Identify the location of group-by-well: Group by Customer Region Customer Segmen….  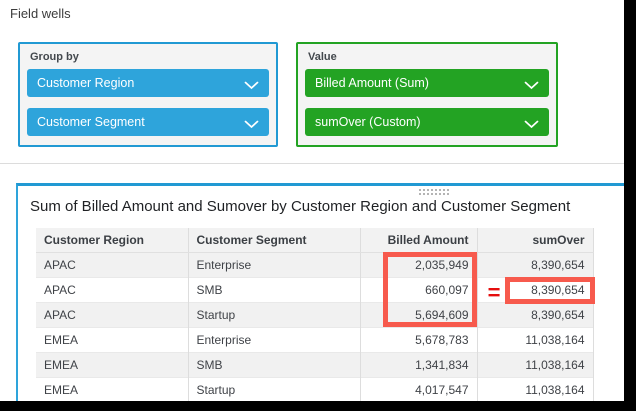
(148, 94).